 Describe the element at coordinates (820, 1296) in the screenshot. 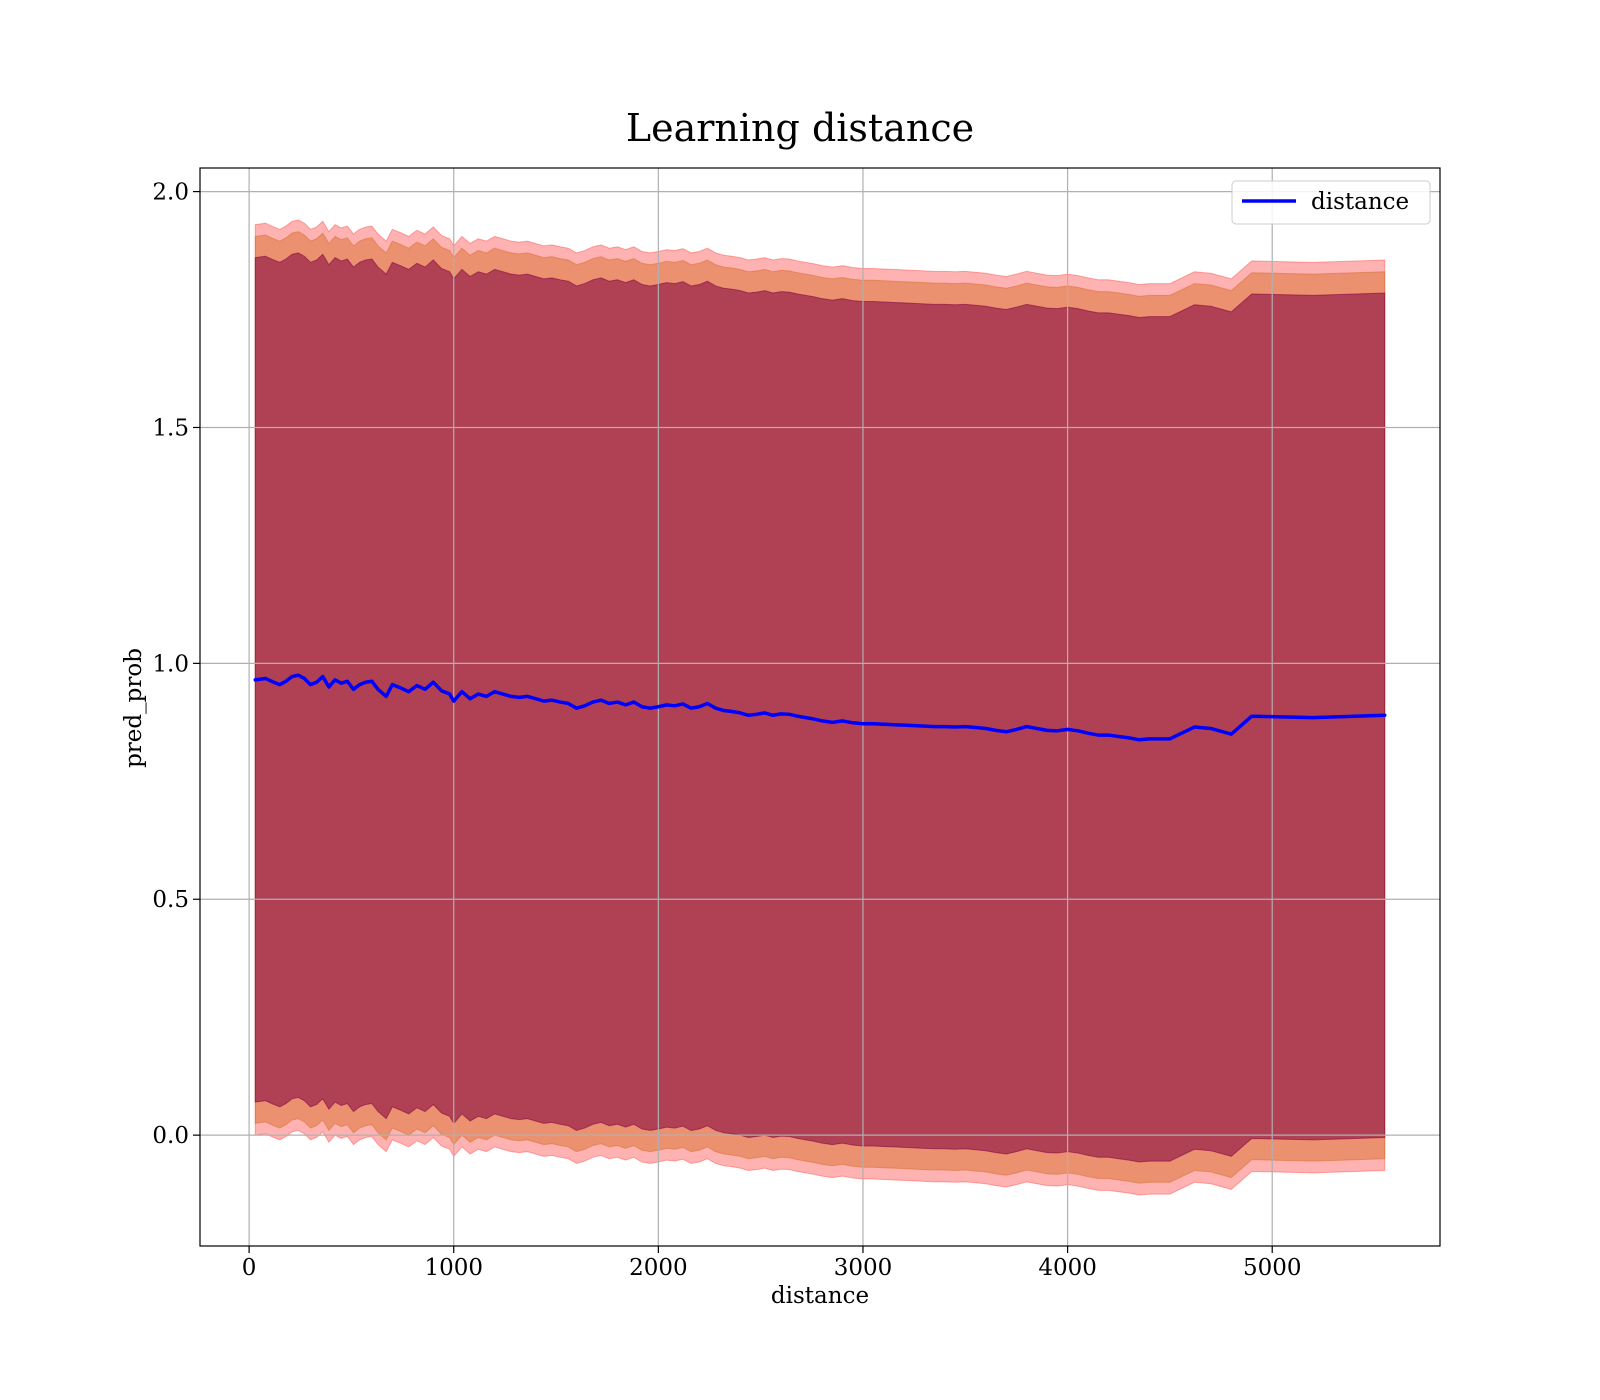

I see `x-axis-label: distance` at that location.